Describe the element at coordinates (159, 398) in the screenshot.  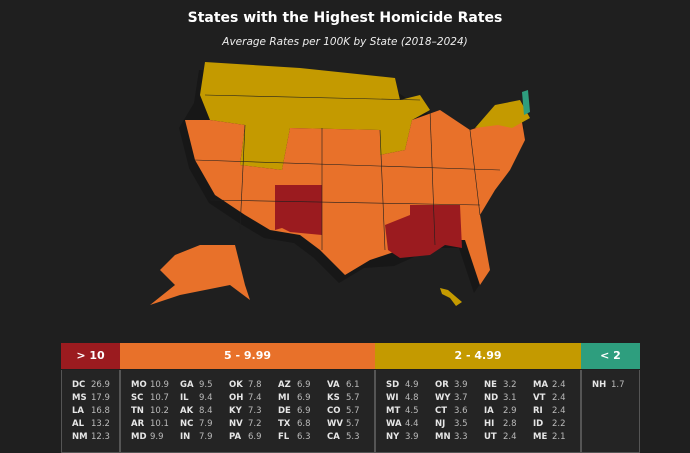
I see `state-value: 10.7` at that location.